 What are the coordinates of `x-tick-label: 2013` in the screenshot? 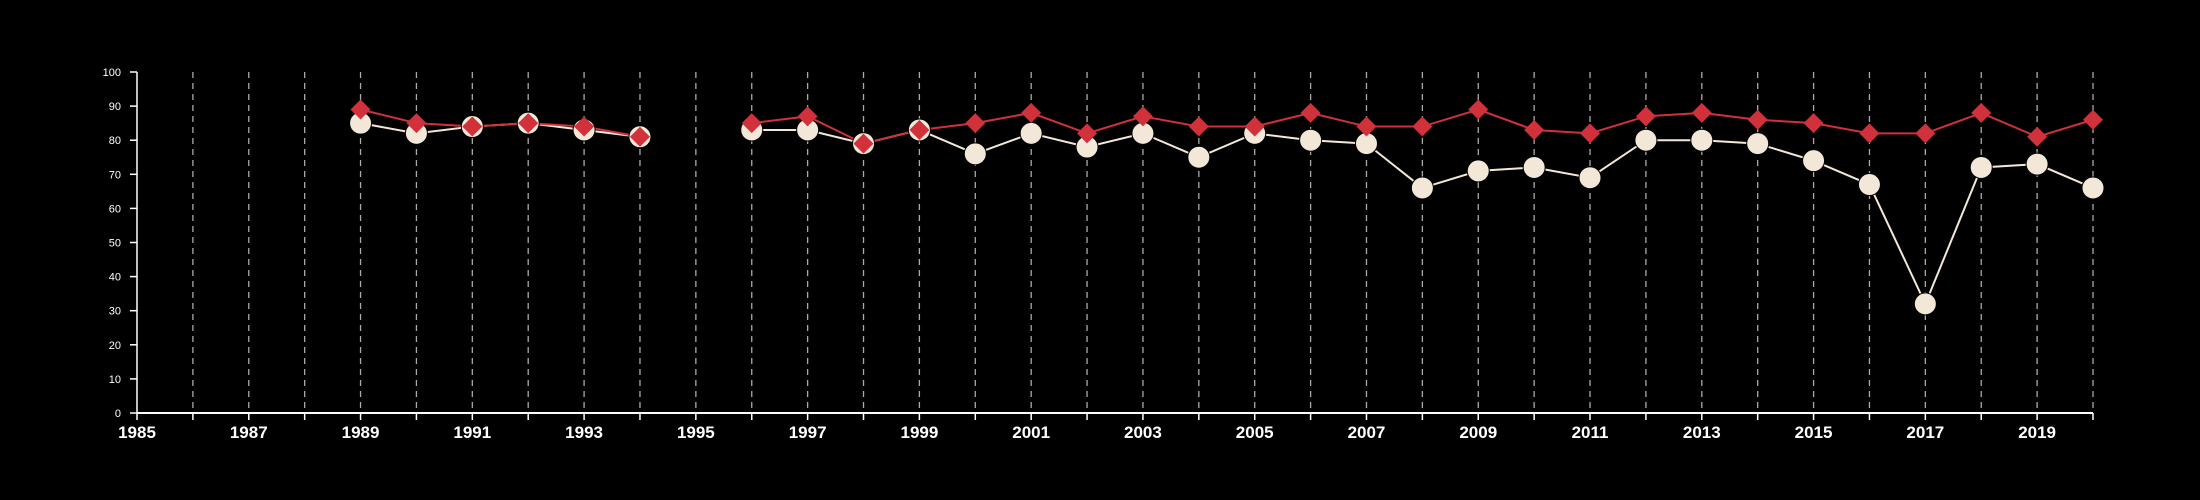 It's located at (1702, 432).